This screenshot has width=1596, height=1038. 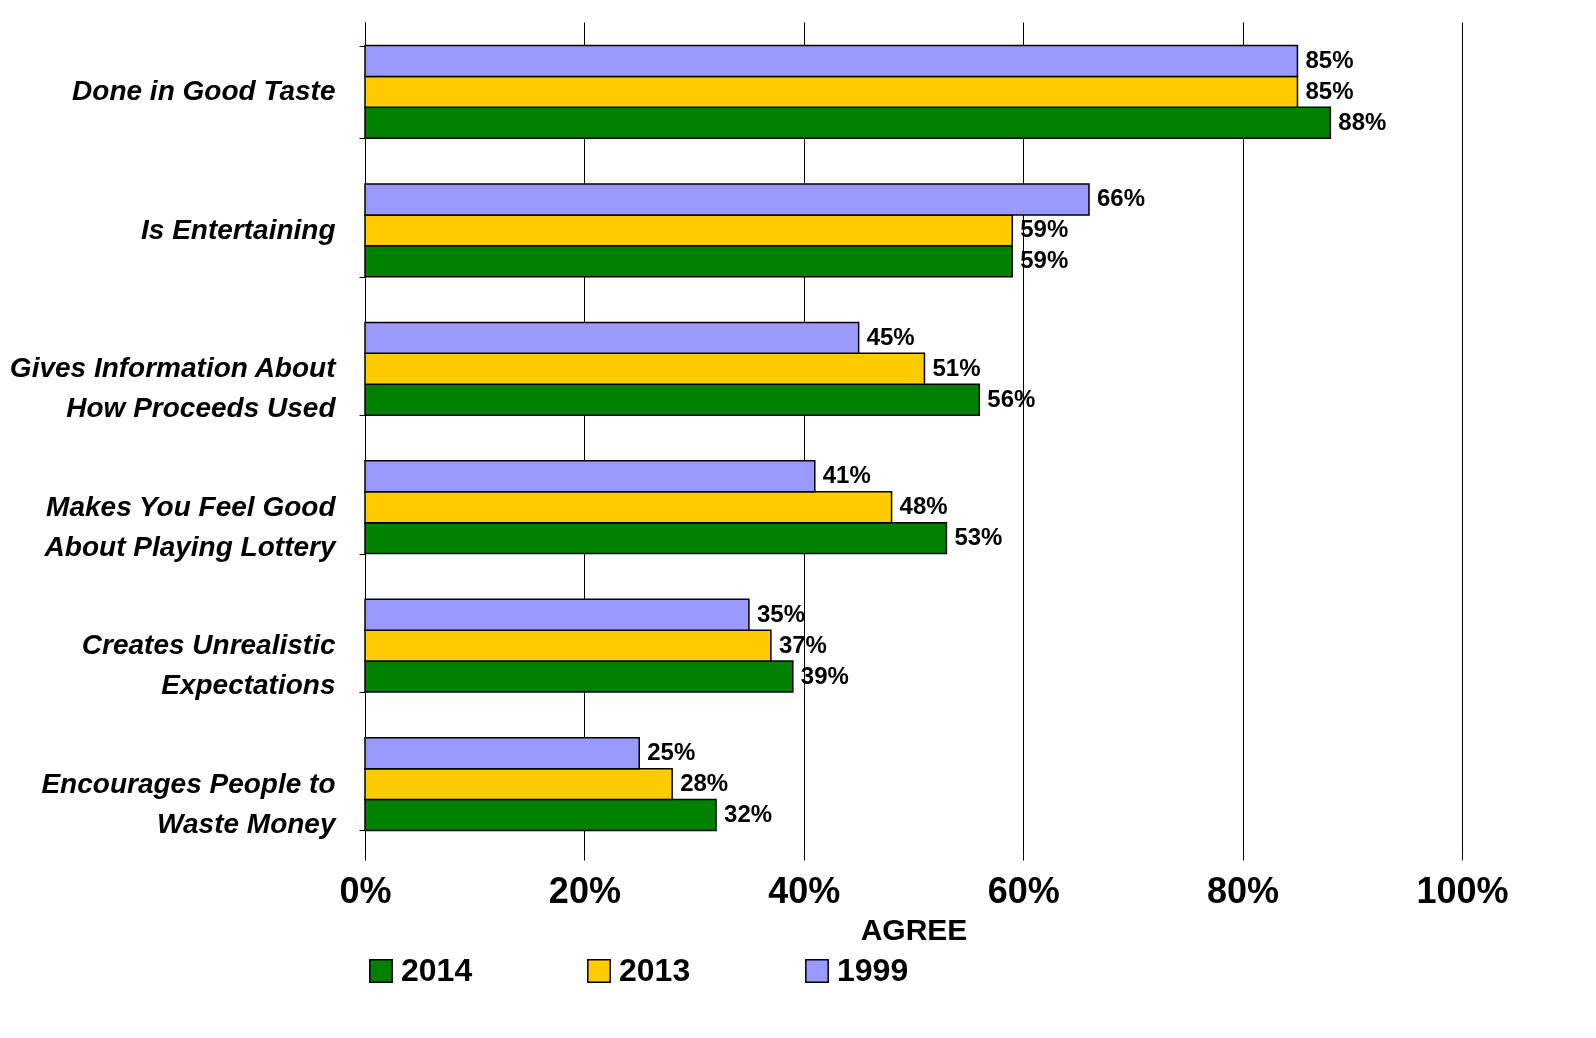 I want to click on y-tick-label: Creates Unrealistic Expectations, so click(x=208, y=665).